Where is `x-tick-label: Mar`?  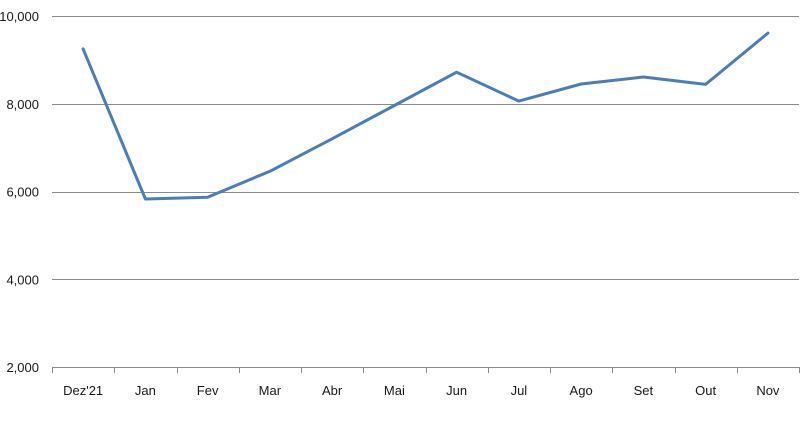 x-tick-label: Mar is located at coordinates (270, 390).